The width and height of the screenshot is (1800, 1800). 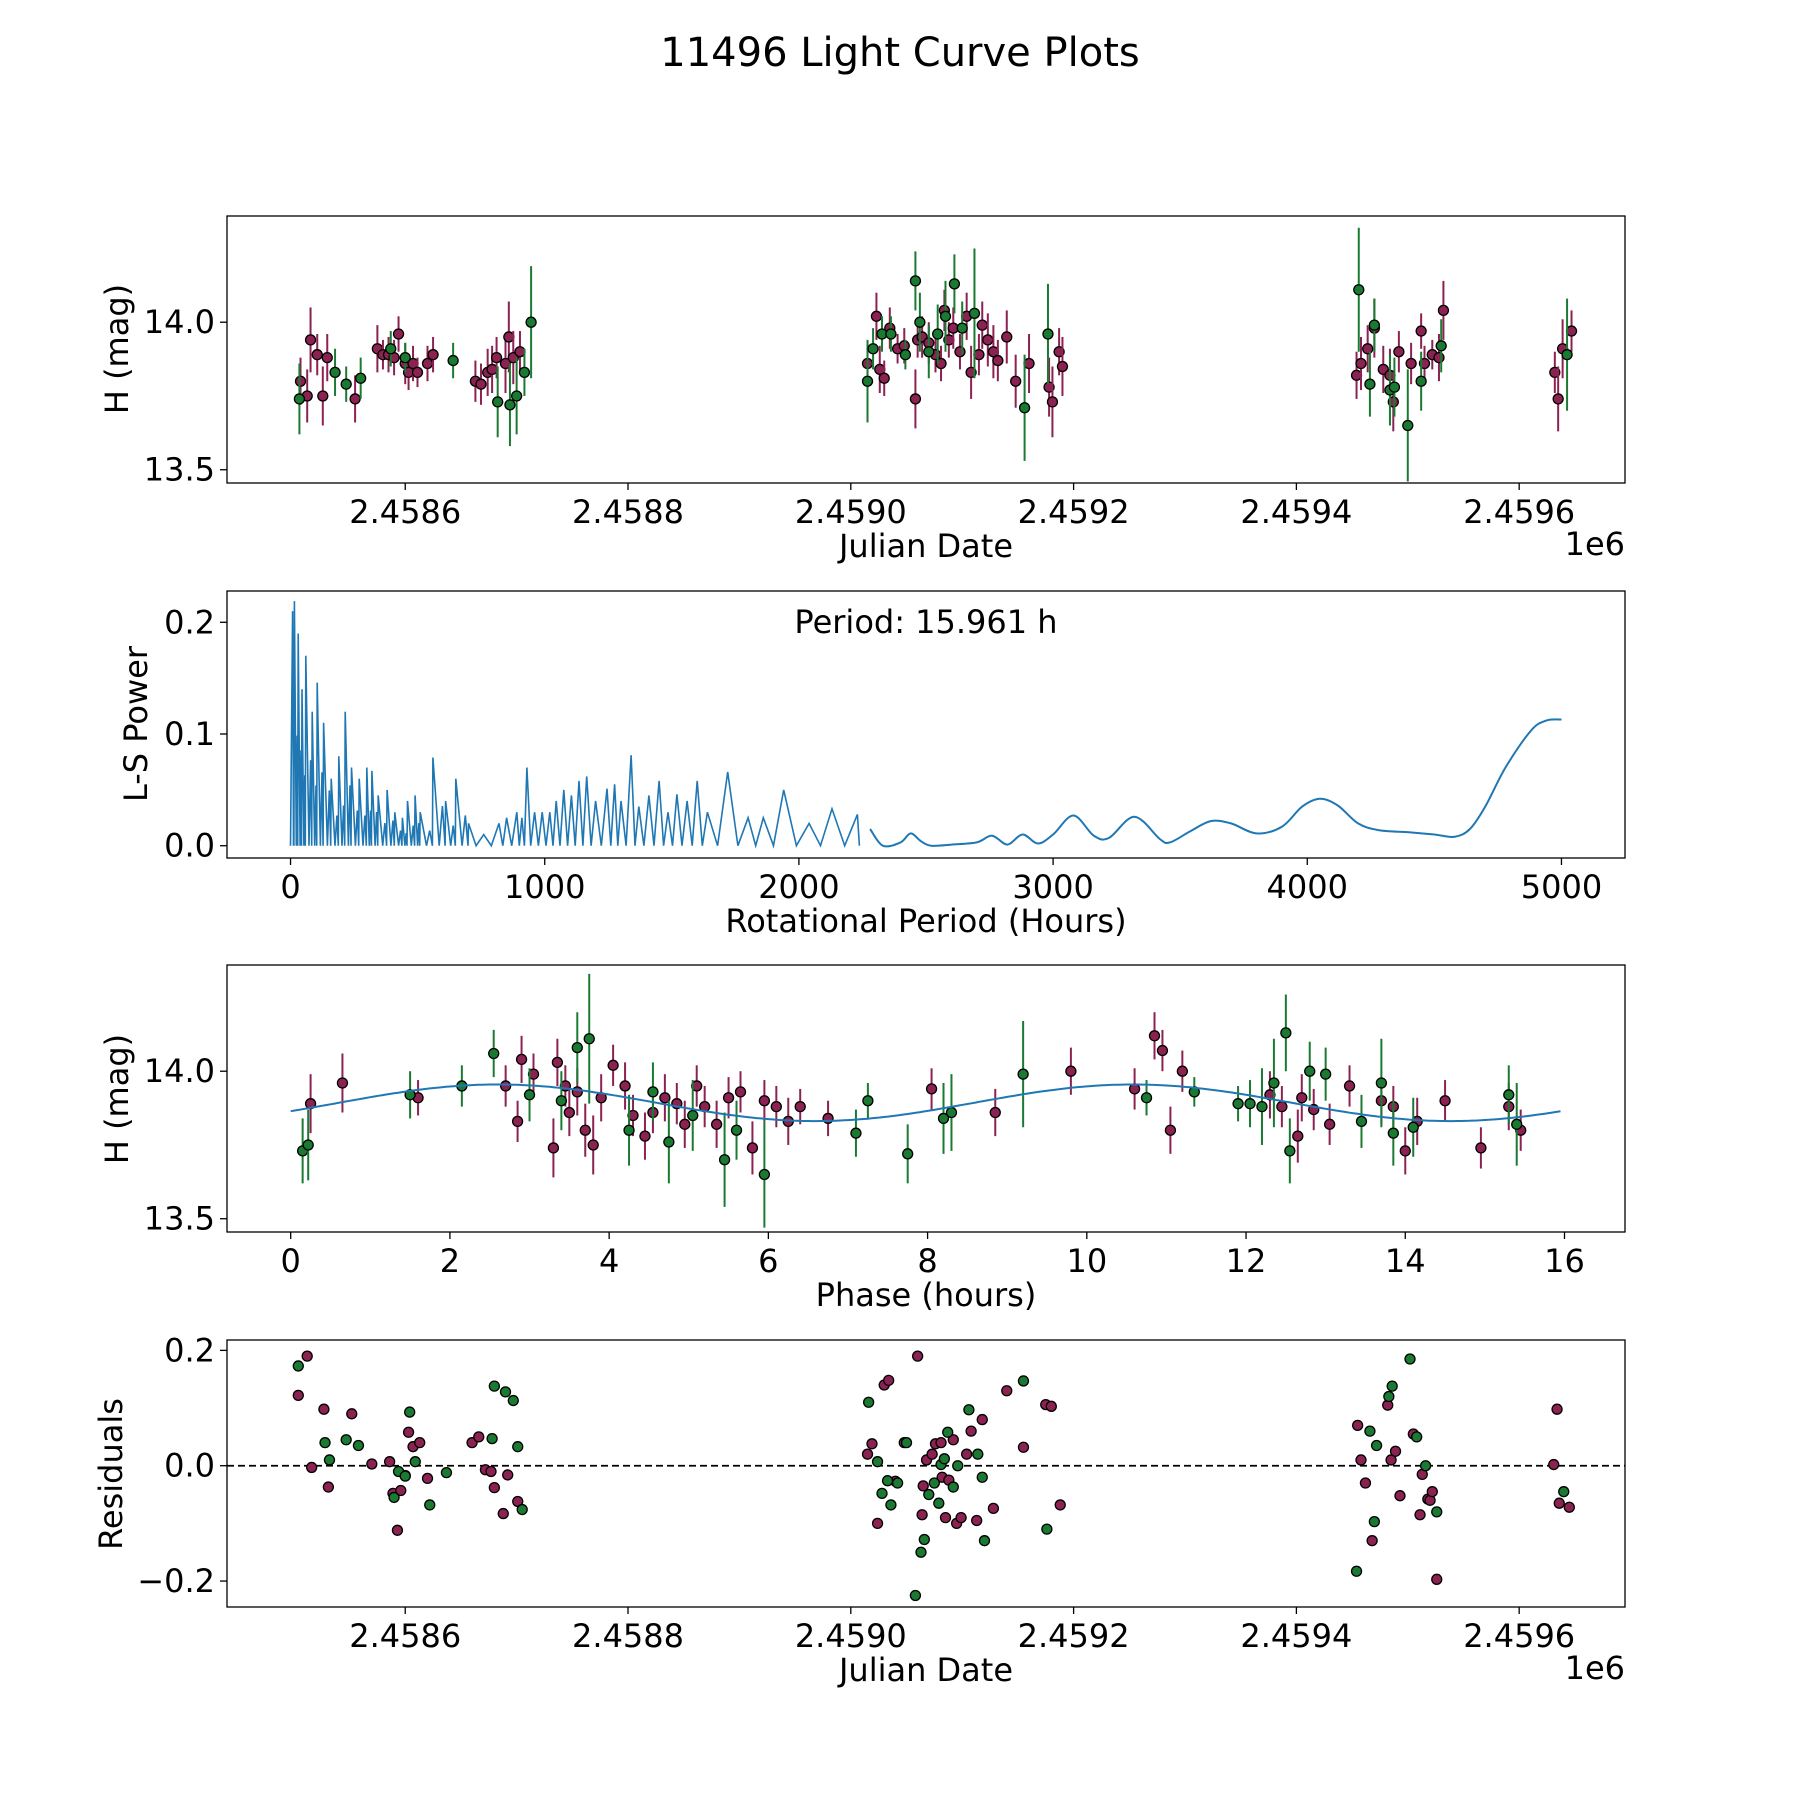 I want to click on phased-y-ticks: 13.5 14.0, so click(x=185, y=1145).